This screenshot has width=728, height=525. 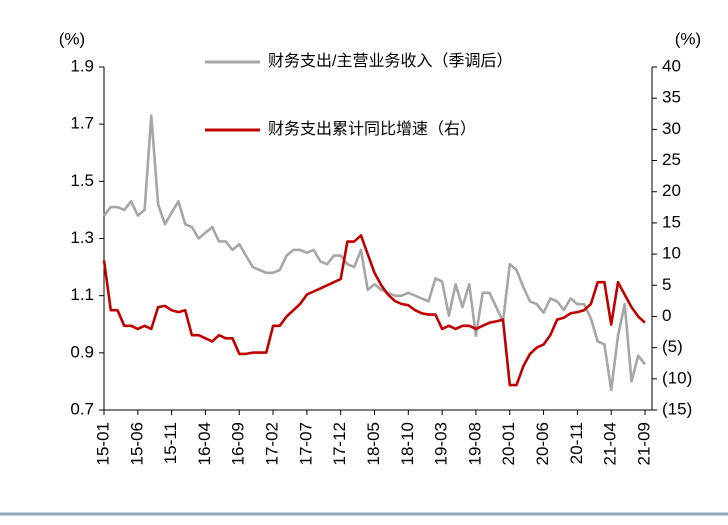 What do you see at coordinates (72, 38) in the screenshot?
I see `y-unit: (%)` at bounding box center [72, 38].